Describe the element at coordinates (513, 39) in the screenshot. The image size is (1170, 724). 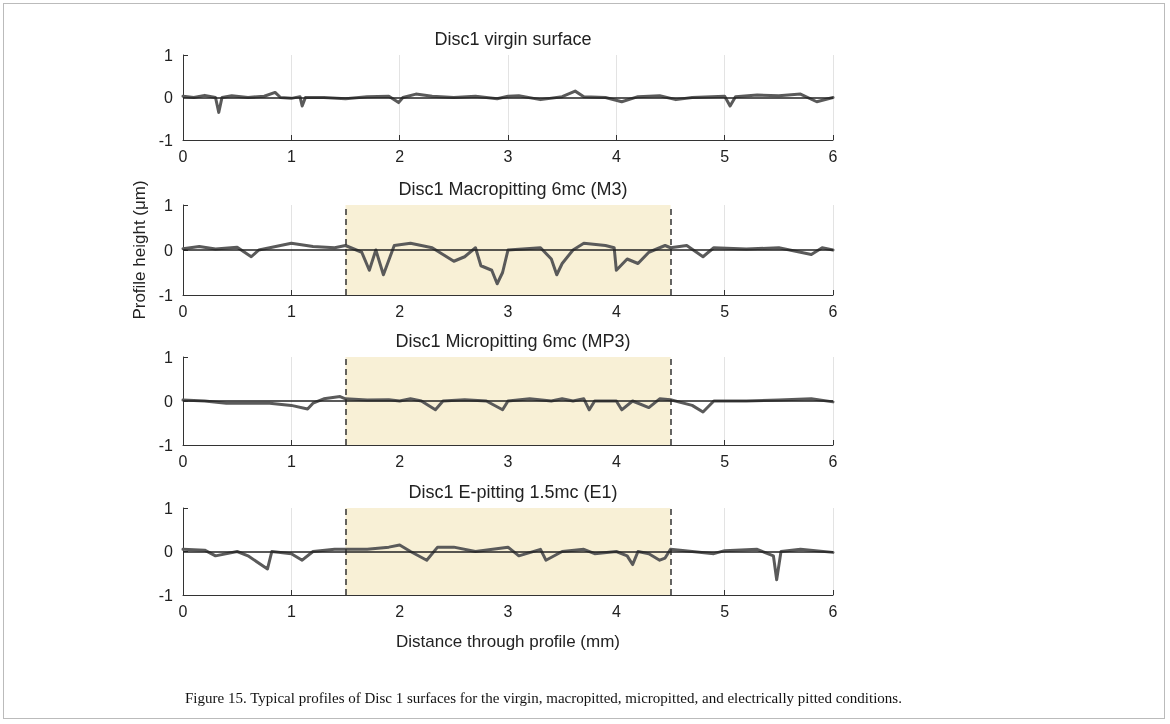
I see `chart-title: Disc1 virgin surface` at that location.